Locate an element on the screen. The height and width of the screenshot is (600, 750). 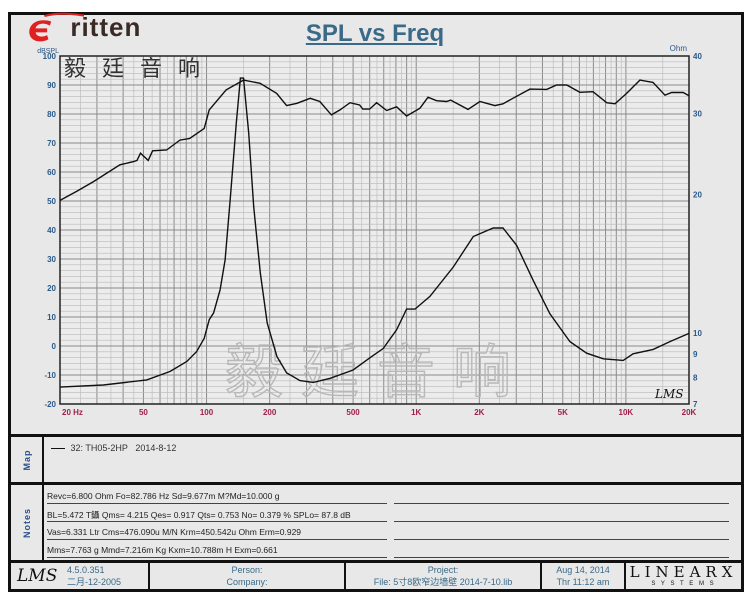
footer-date-cell: Aug 14, 2014 Thr 11:12 am is located at coordinates (584, 576).